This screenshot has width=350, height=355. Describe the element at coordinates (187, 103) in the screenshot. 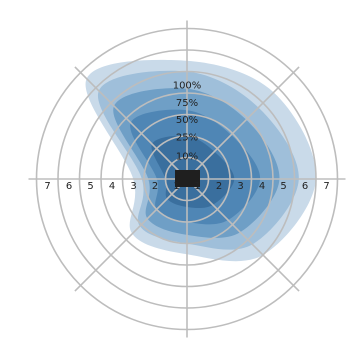

I see `level-label-2: 75%` at that location.